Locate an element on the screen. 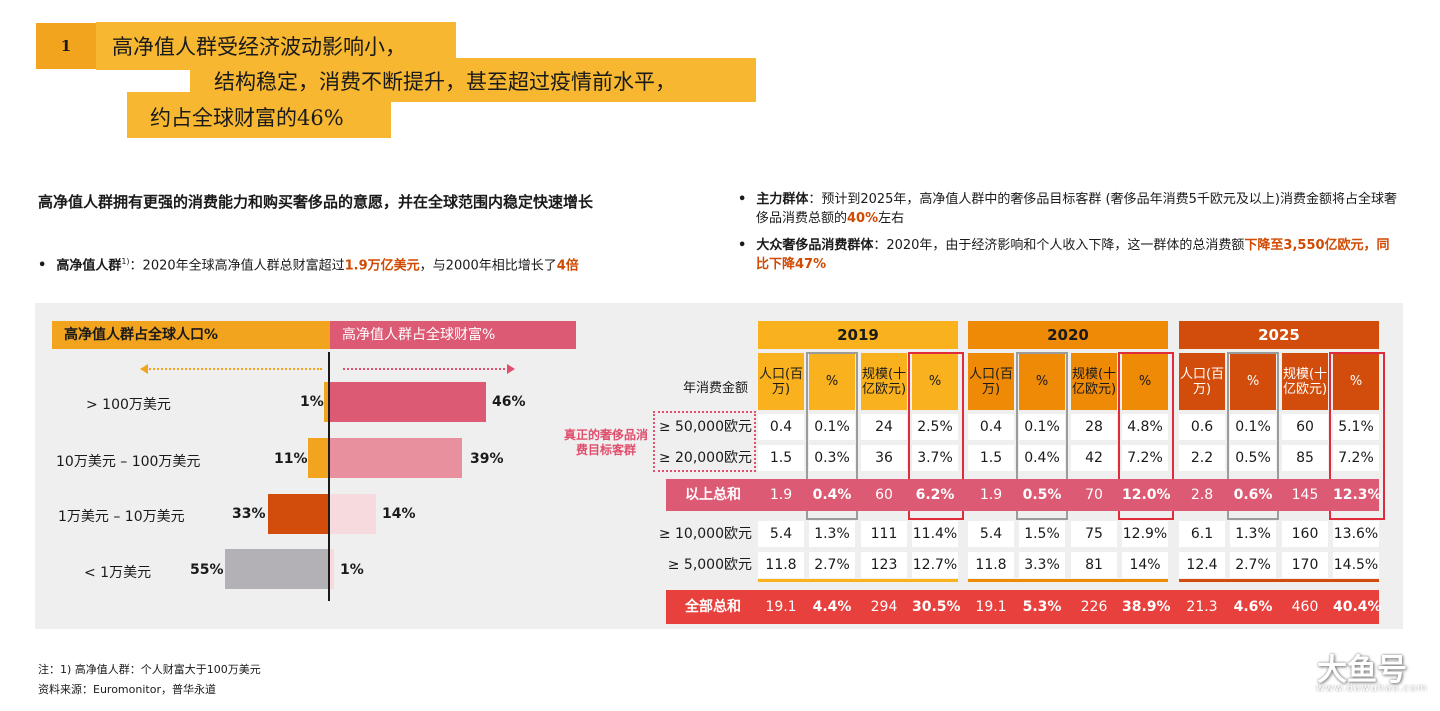 Image resolution: width=1440 pixels, height=711 pixels. bullet-label: 大众奢侈品消费群体 is located at coordinates (815, 245).